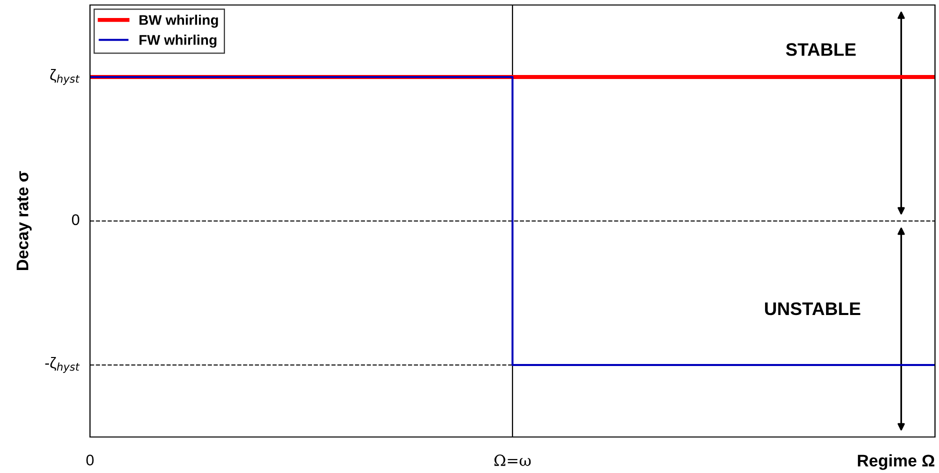  What do you see at coordinates (65, 77) in the screenshot?
I see `text: ζ$_{hyst}$` at bounding box center [65, 77].